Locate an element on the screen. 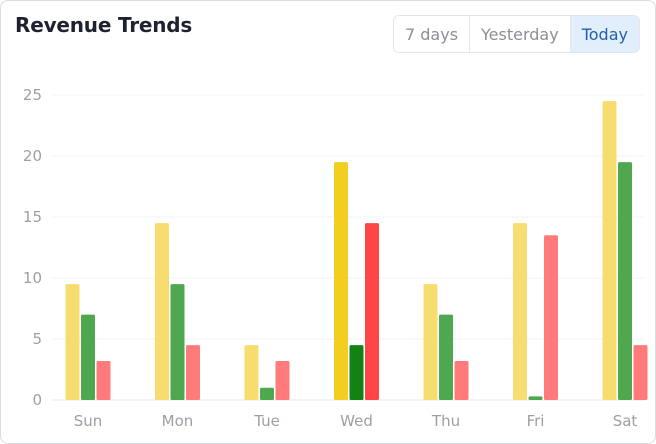 This screenshot has width=656, height=444. y-tick-label: 15 is located at coordinates (32, 217).